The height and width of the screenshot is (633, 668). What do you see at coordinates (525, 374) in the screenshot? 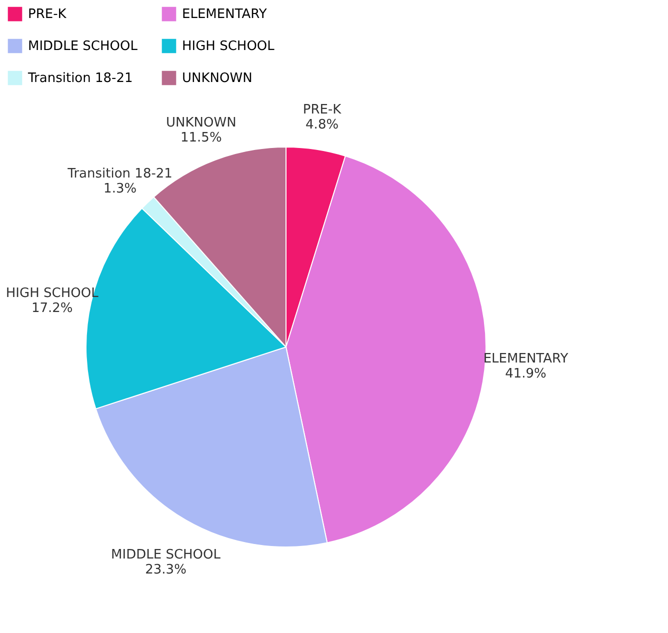
I see `data-label: 41.9%` at bounding box center [525, 374].